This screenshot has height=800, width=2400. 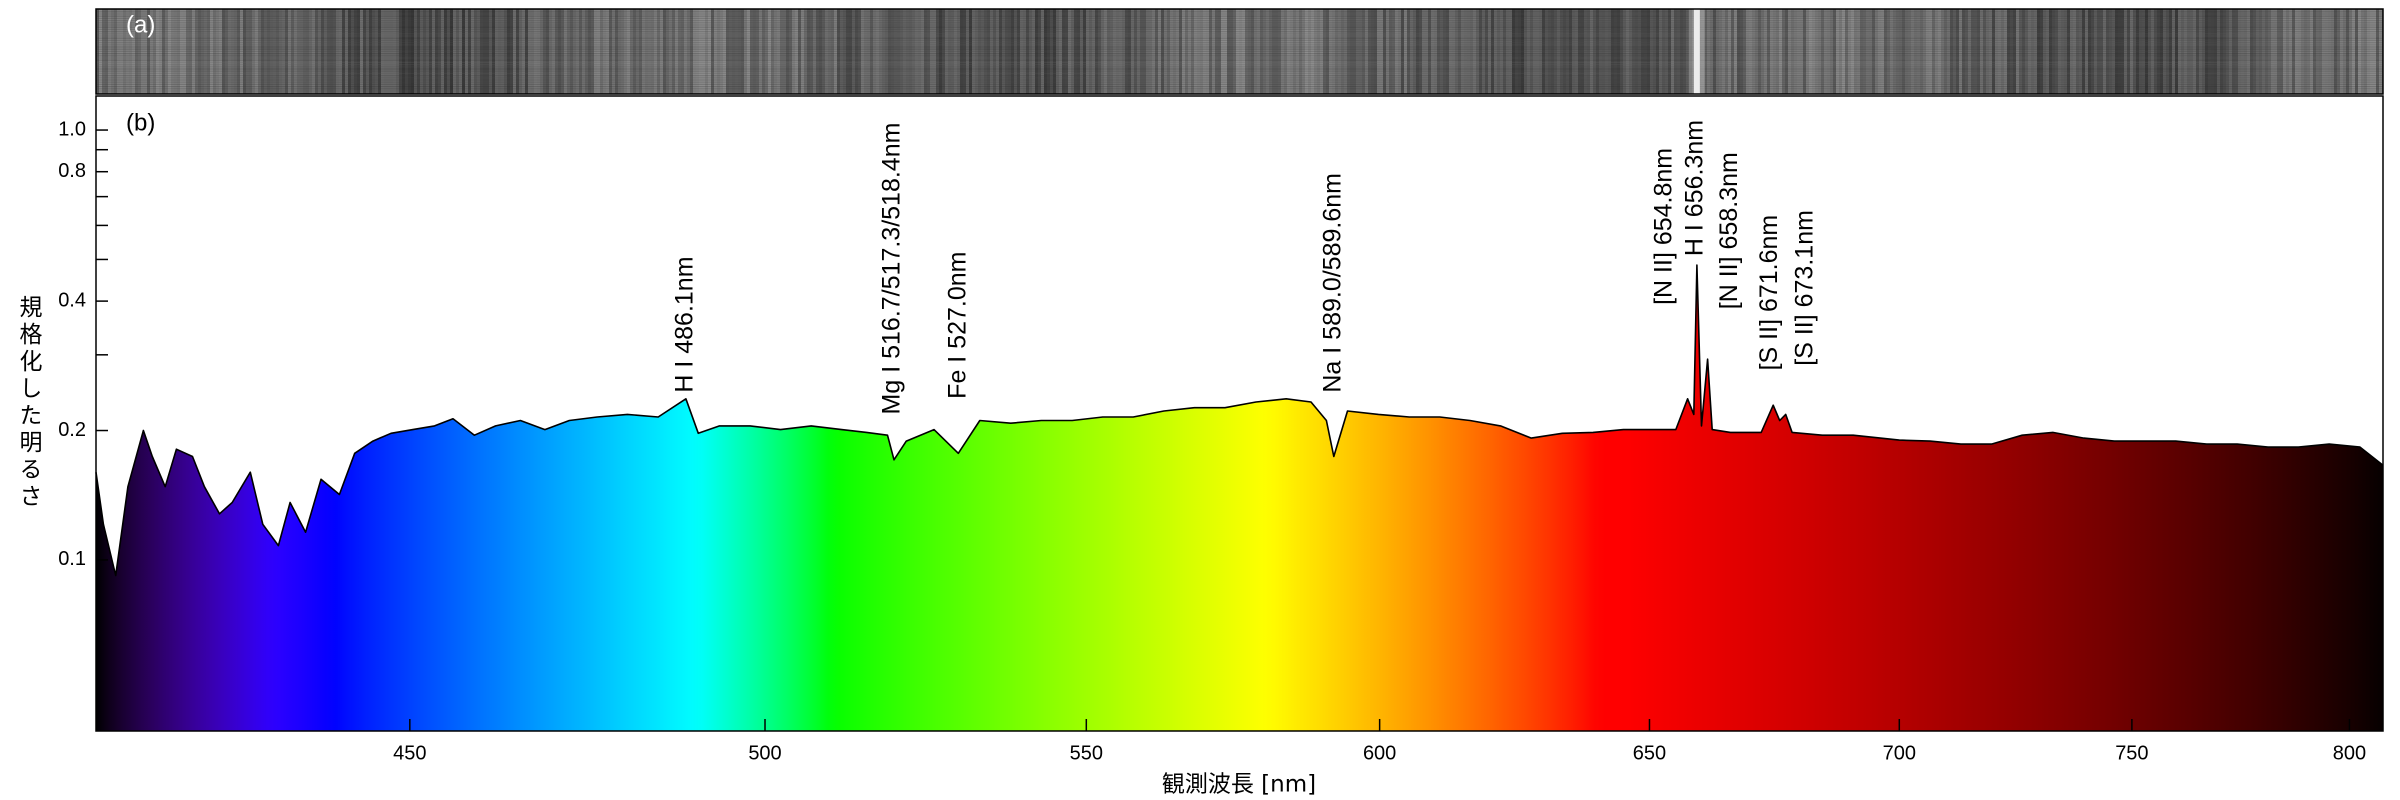 I want to click on y-axis-label: 規格化した明るさ, so click(x=29, y=403).